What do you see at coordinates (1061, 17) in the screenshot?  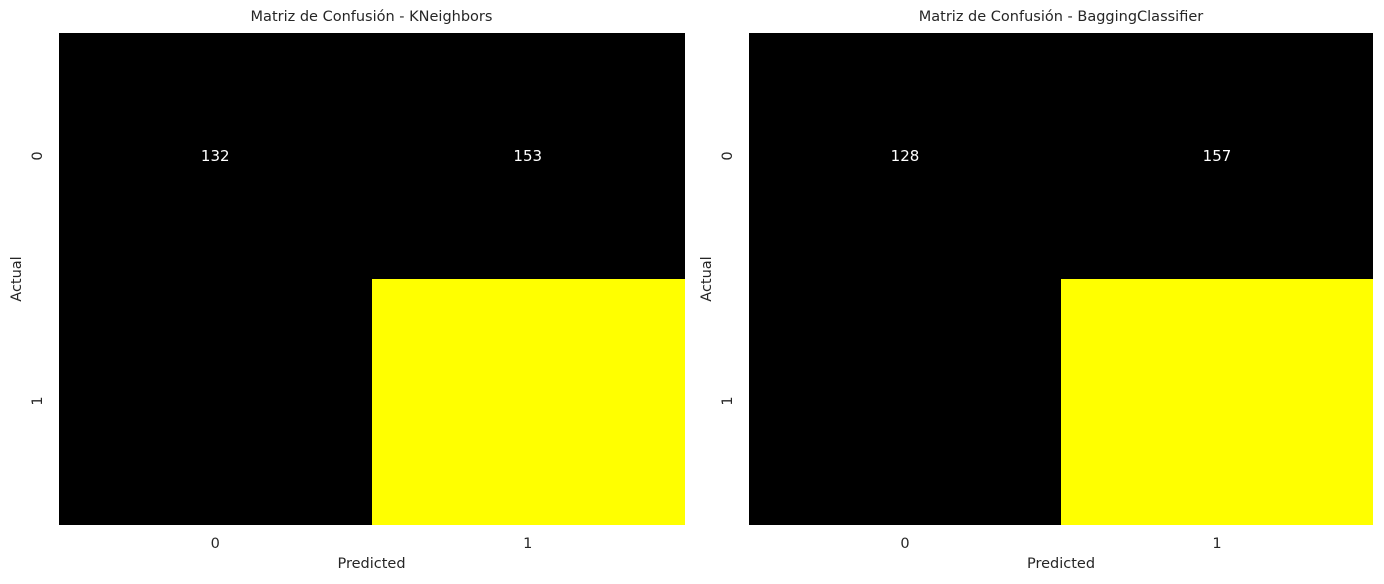 I see `chart-title: Matriz de Confusión - BaggingClassifier` at bounding box center [1061, 17].